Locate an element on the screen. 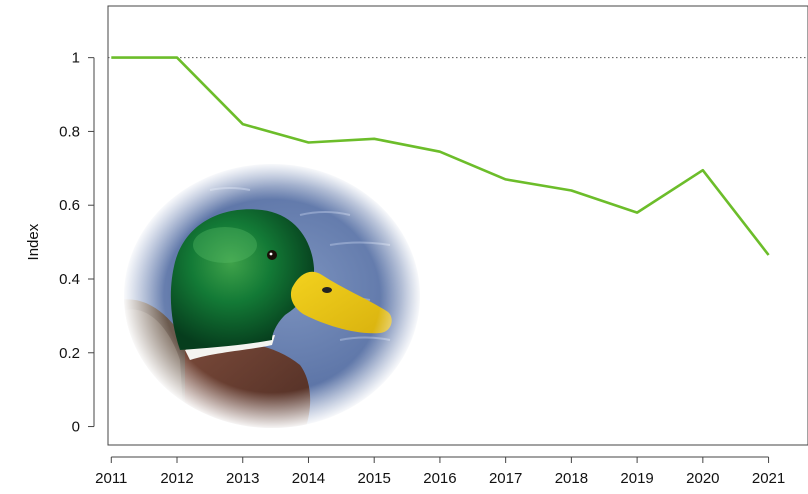  x-tick-label: 2013 is located at coordinates (242, 478).